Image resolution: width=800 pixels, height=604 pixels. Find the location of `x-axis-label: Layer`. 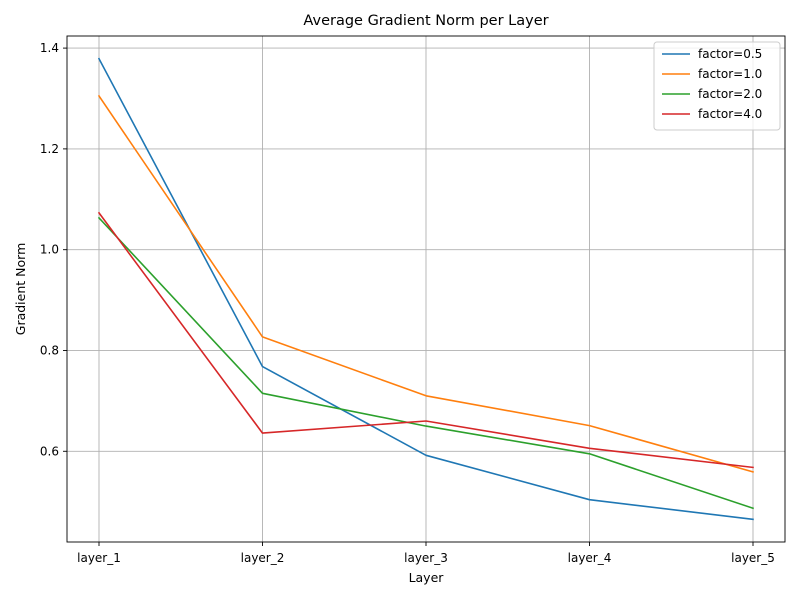

x-axis-label: Layer is located at coordinates (427, 577).